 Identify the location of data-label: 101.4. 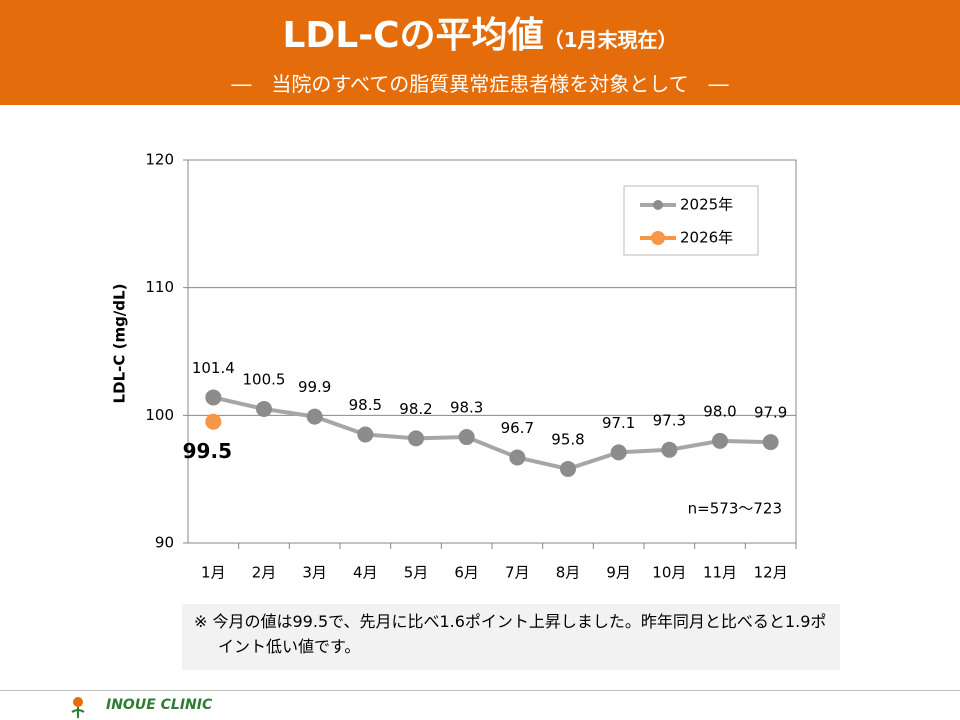
(213, 368).